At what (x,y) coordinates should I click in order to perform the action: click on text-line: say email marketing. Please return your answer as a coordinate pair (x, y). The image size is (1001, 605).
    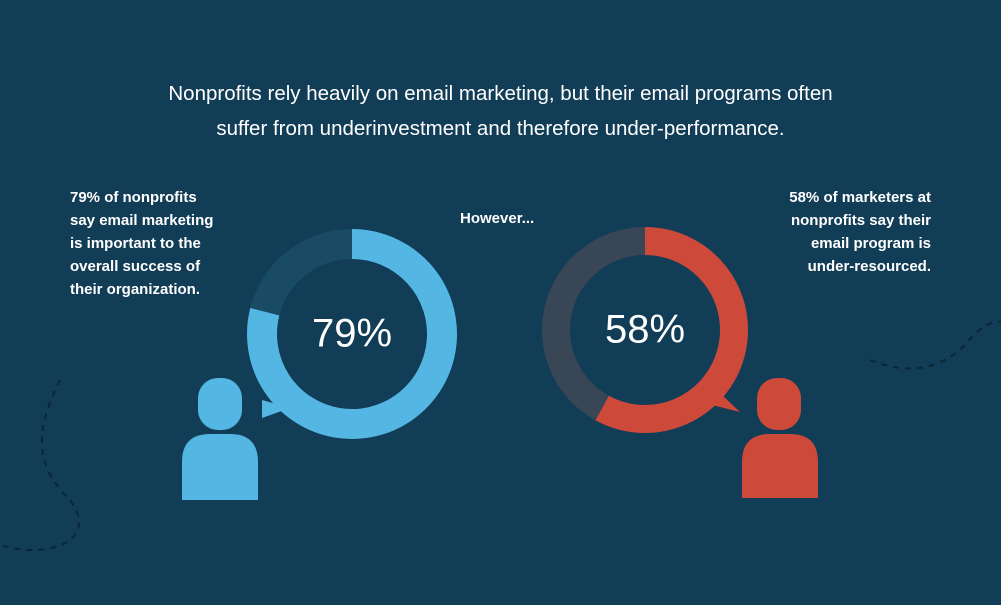
    Looking at the image, I should click on (142, 220).